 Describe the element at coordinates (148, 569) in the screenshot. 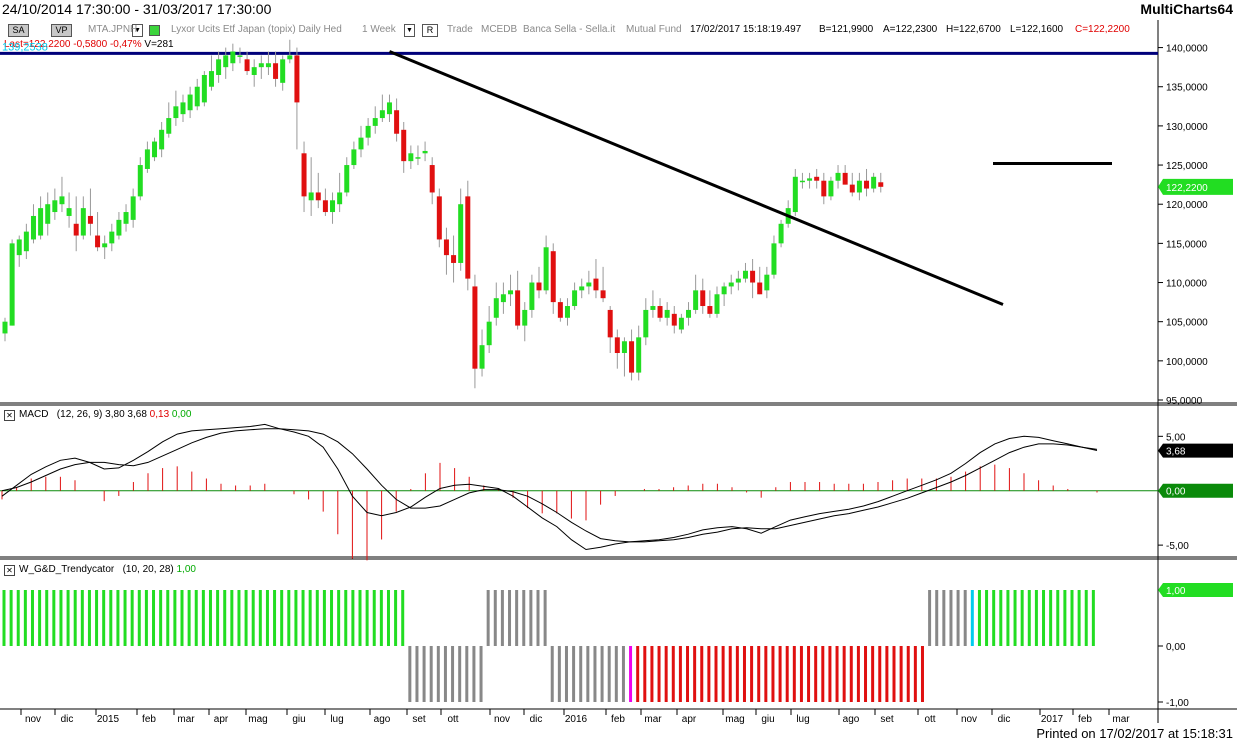

I see `trendycator-params: (10, 20, 28)` at that location.